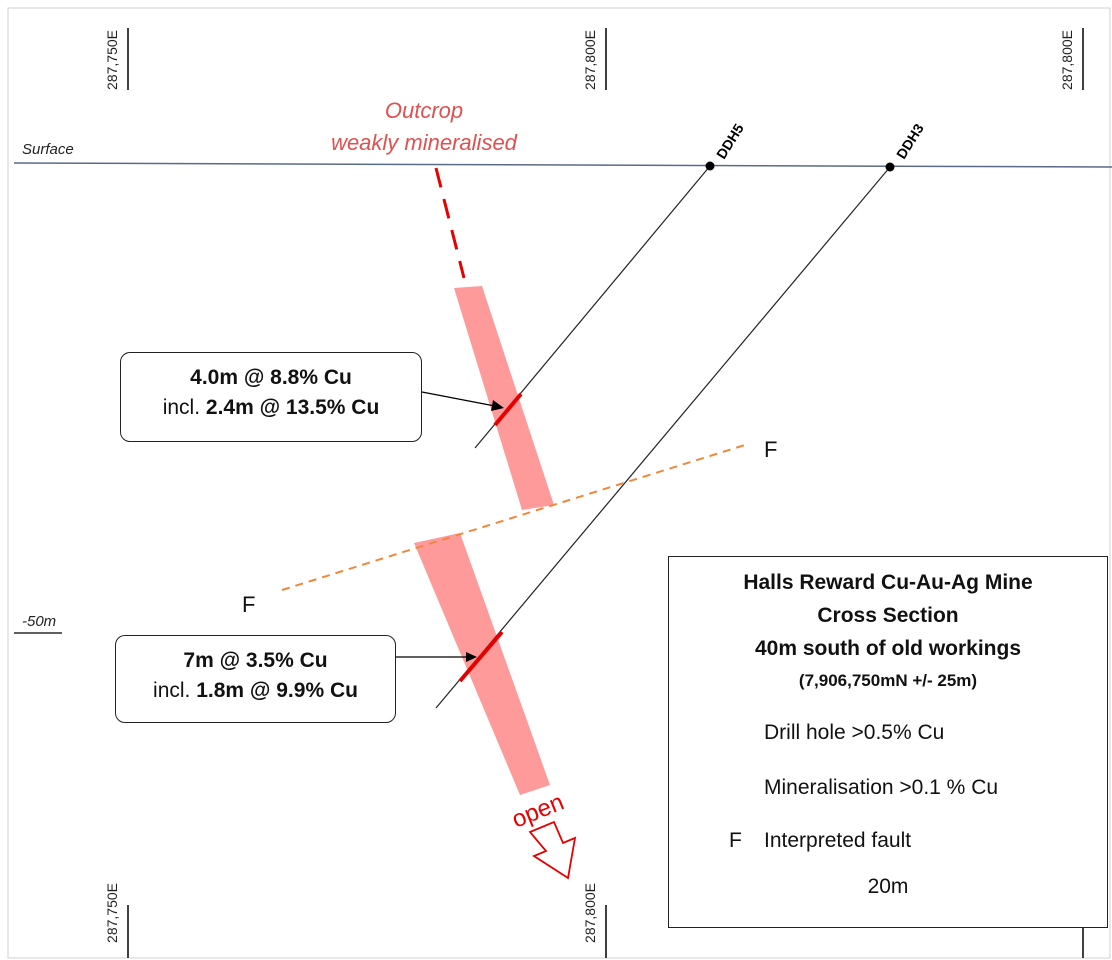 The width and height of the screenshot is (1112, 960). What do you see at coordinates (1067, 60) in the screenshot?
I see `coord-top-right: 287,800E` at bounding box center [1067, 60].